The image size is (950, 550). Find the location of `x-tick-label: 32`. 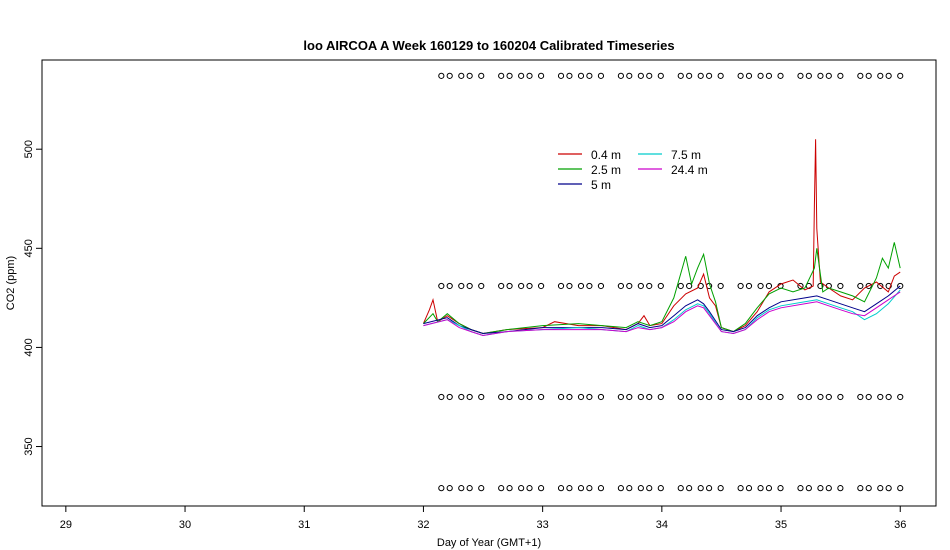

x-tick-label: 32 is located at coordinates (423, 525).